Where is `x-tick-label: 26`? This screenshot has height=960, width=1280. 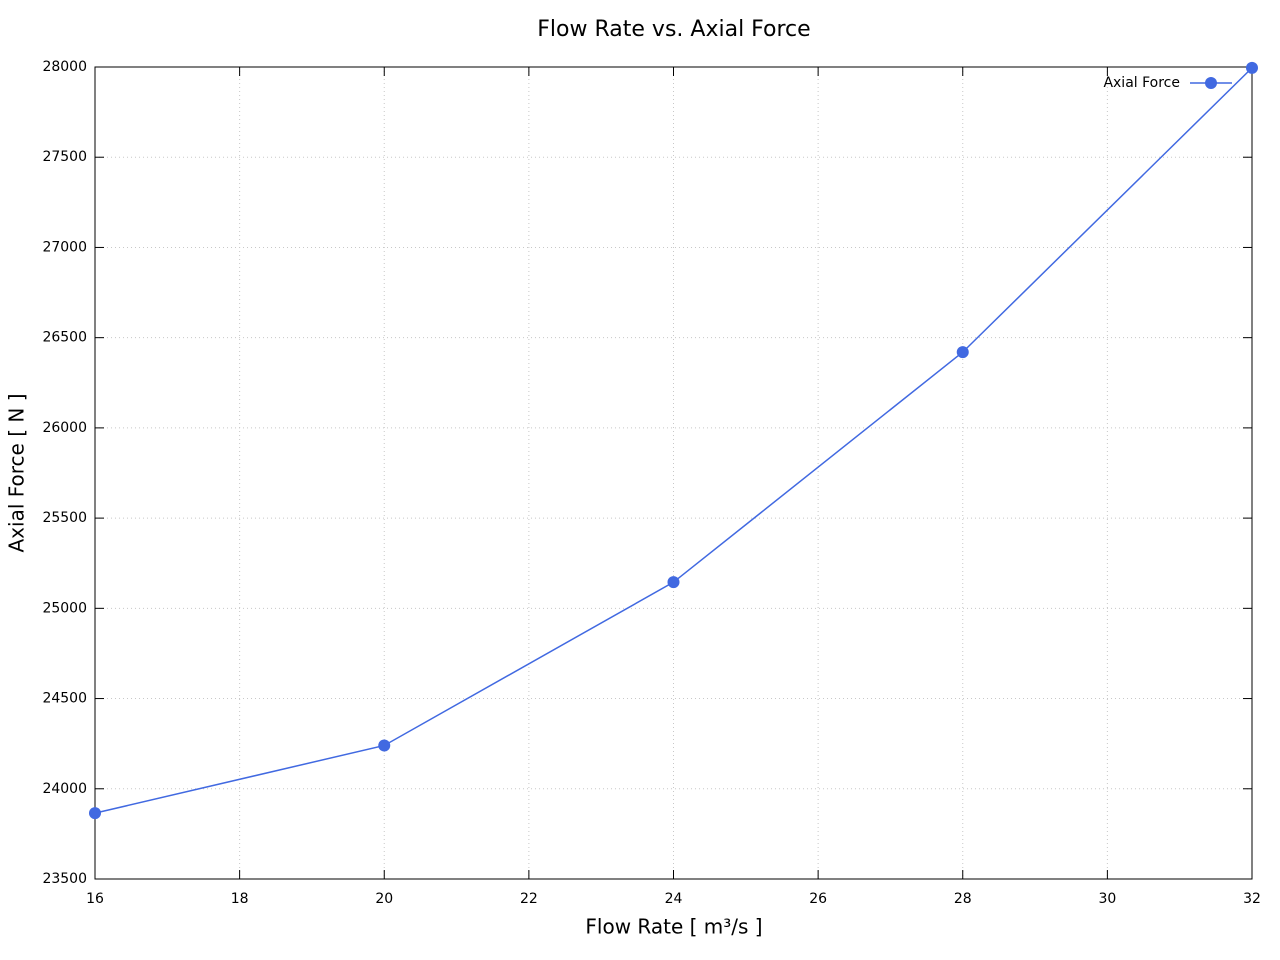
x-tick-label: 26 is located at coordinates (818, 899).